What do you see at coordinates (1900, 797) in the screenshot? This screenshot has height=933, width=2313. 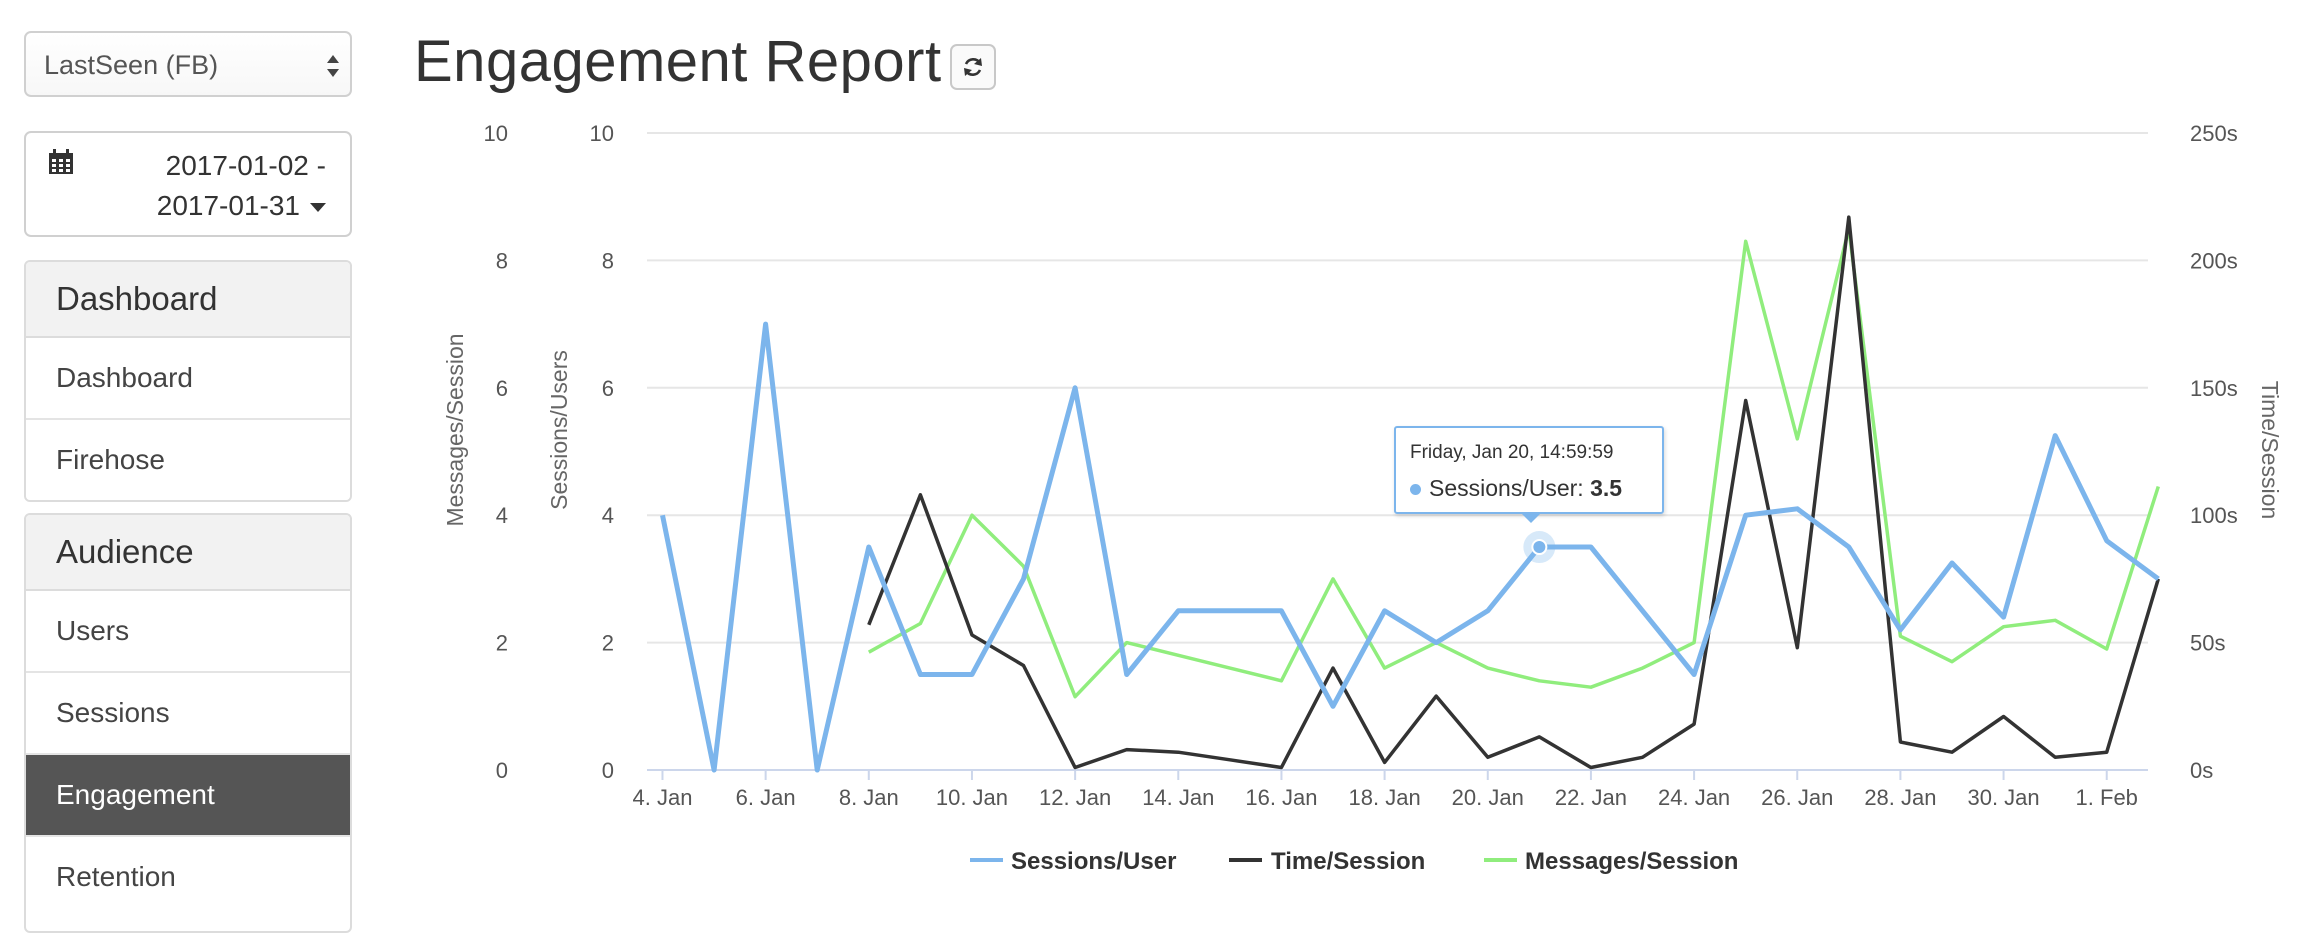 I see `x-tick-label: 28. Jan` at bounding box center [1900, 797].